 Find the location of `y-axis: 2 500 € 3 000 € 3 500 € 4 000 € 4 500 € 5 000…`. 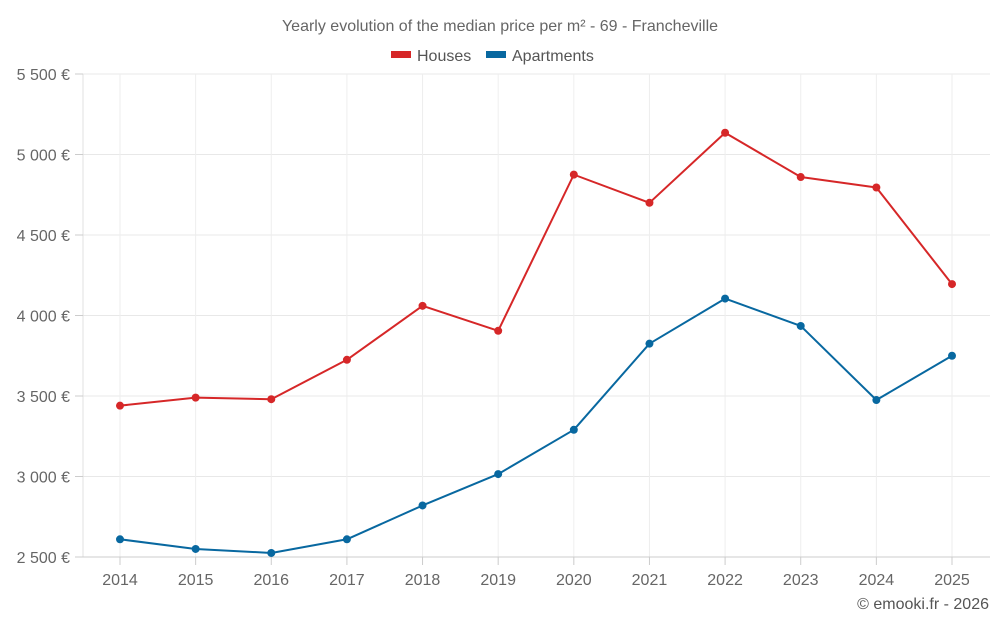

y-axis: 2 500 € 3 000 € 3 500 € 4 000 € 4 500 € 5 000… is located at coordinates (50, 317).